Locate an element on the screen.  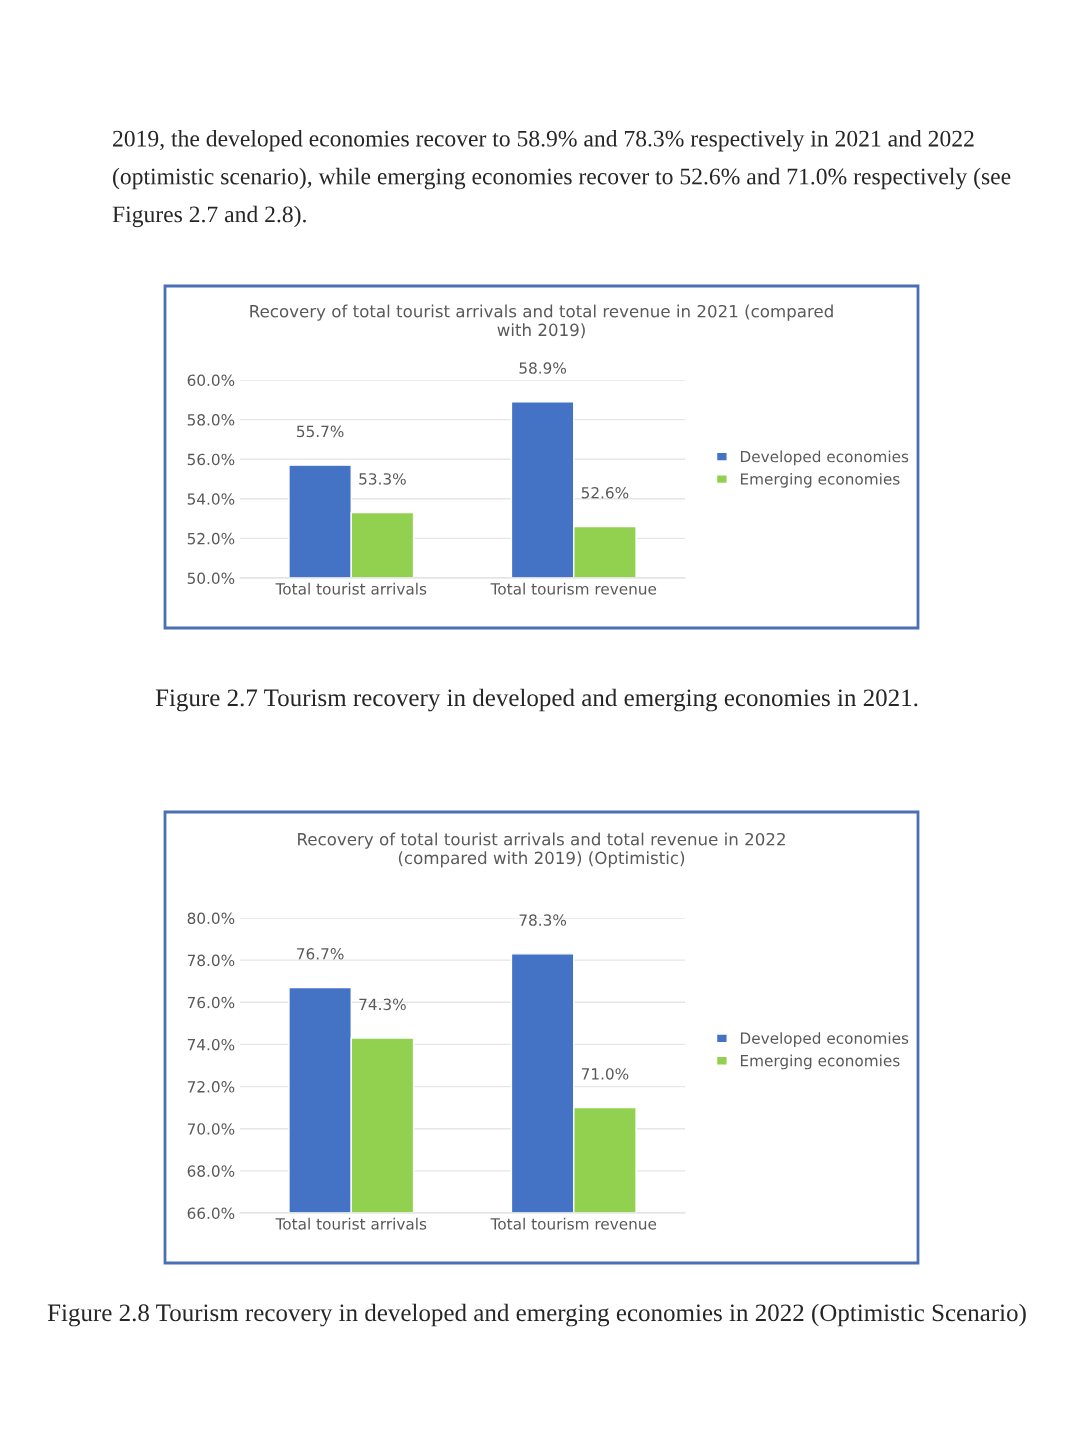
y-tick-label: 54.0% is located at coordinates (211, 499).